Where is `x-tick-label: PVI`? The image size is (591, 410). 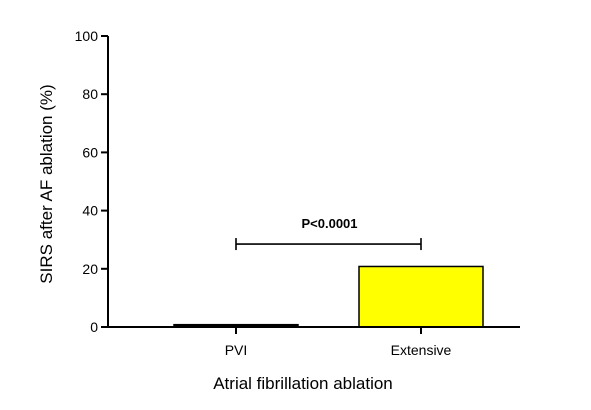
x-tick-label: PVI is located at coordinates (236, 350).